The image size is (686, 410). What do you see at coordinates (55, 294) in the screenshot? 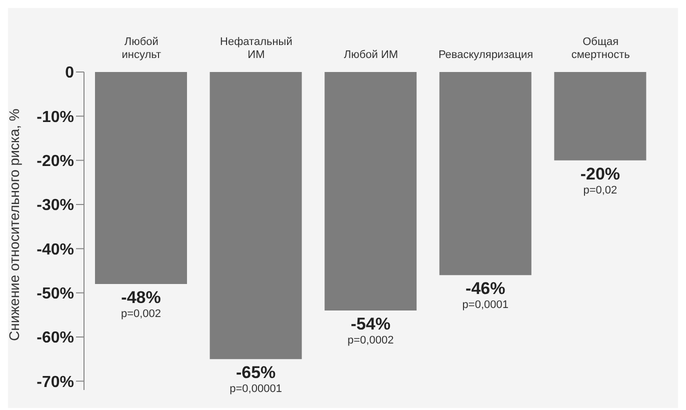
I see `y-tick-label: -50%` at bounding box center [55, 294].